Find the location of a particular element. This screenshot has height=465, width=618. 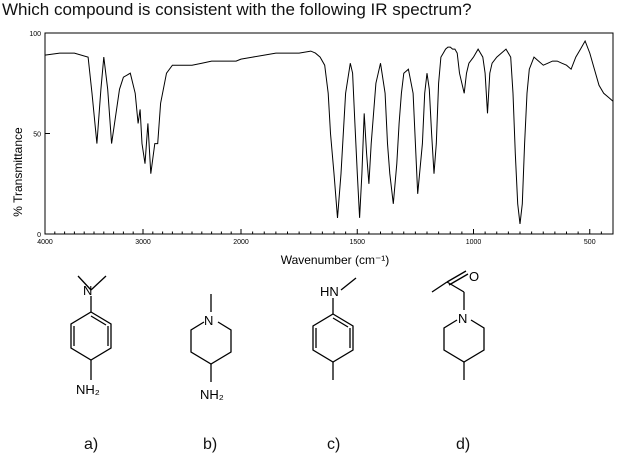

x-tick-label: 3000 is located at coordinates (143, 242).